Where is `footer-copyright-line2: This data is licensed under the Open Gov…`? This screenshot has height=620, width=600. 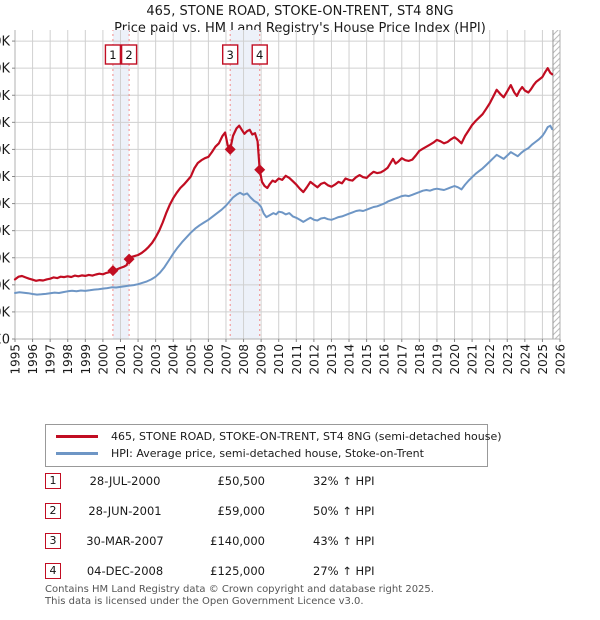
footer-copyright-line2: This data is licensed under the Open Gov… is located at coordinates (204, 601).